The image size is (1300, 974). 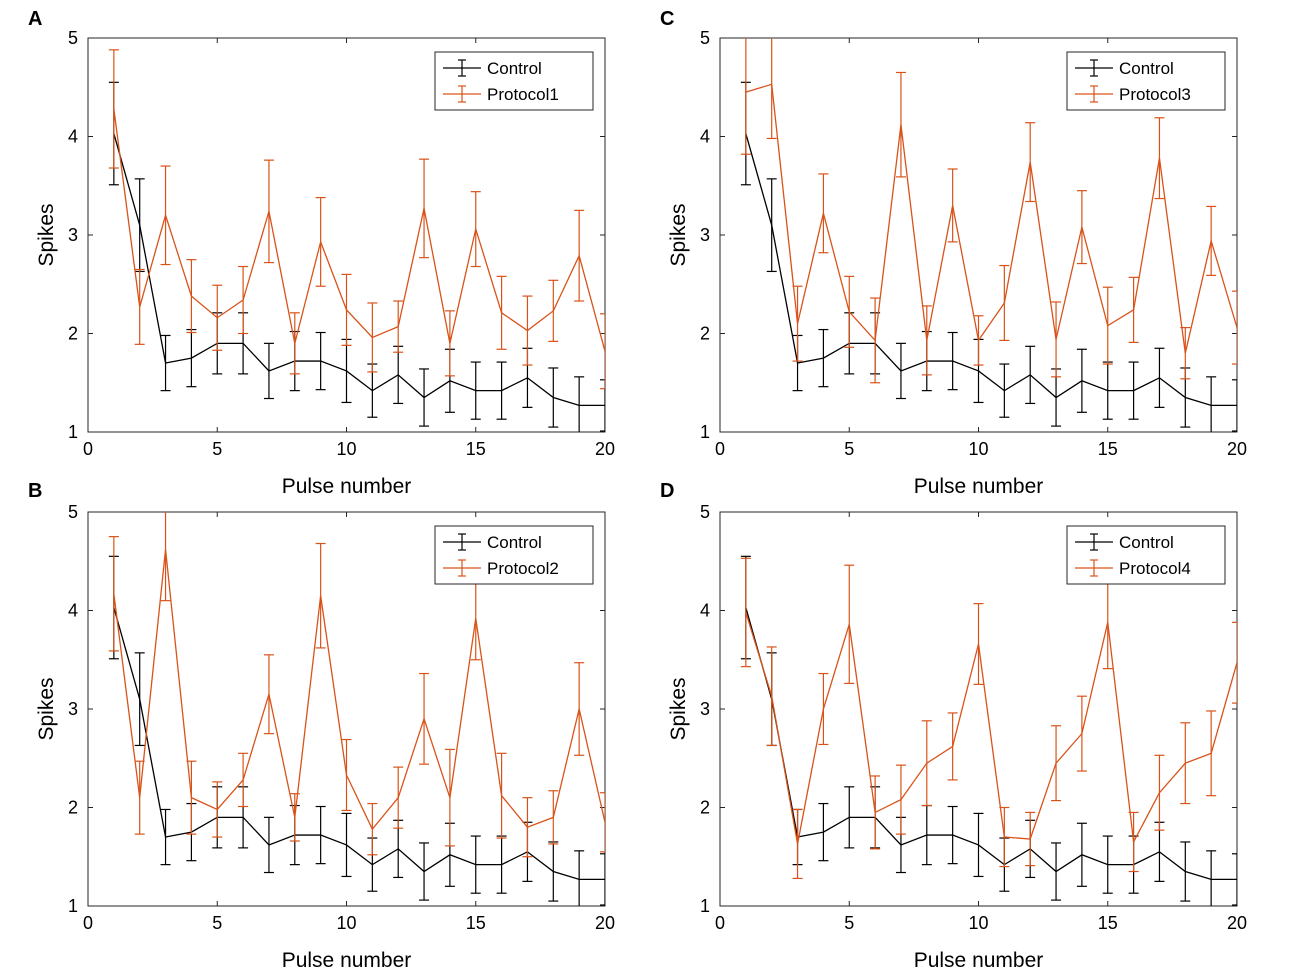 I want to click on legend: Control Protocol3, so click(x=1146, y=81).